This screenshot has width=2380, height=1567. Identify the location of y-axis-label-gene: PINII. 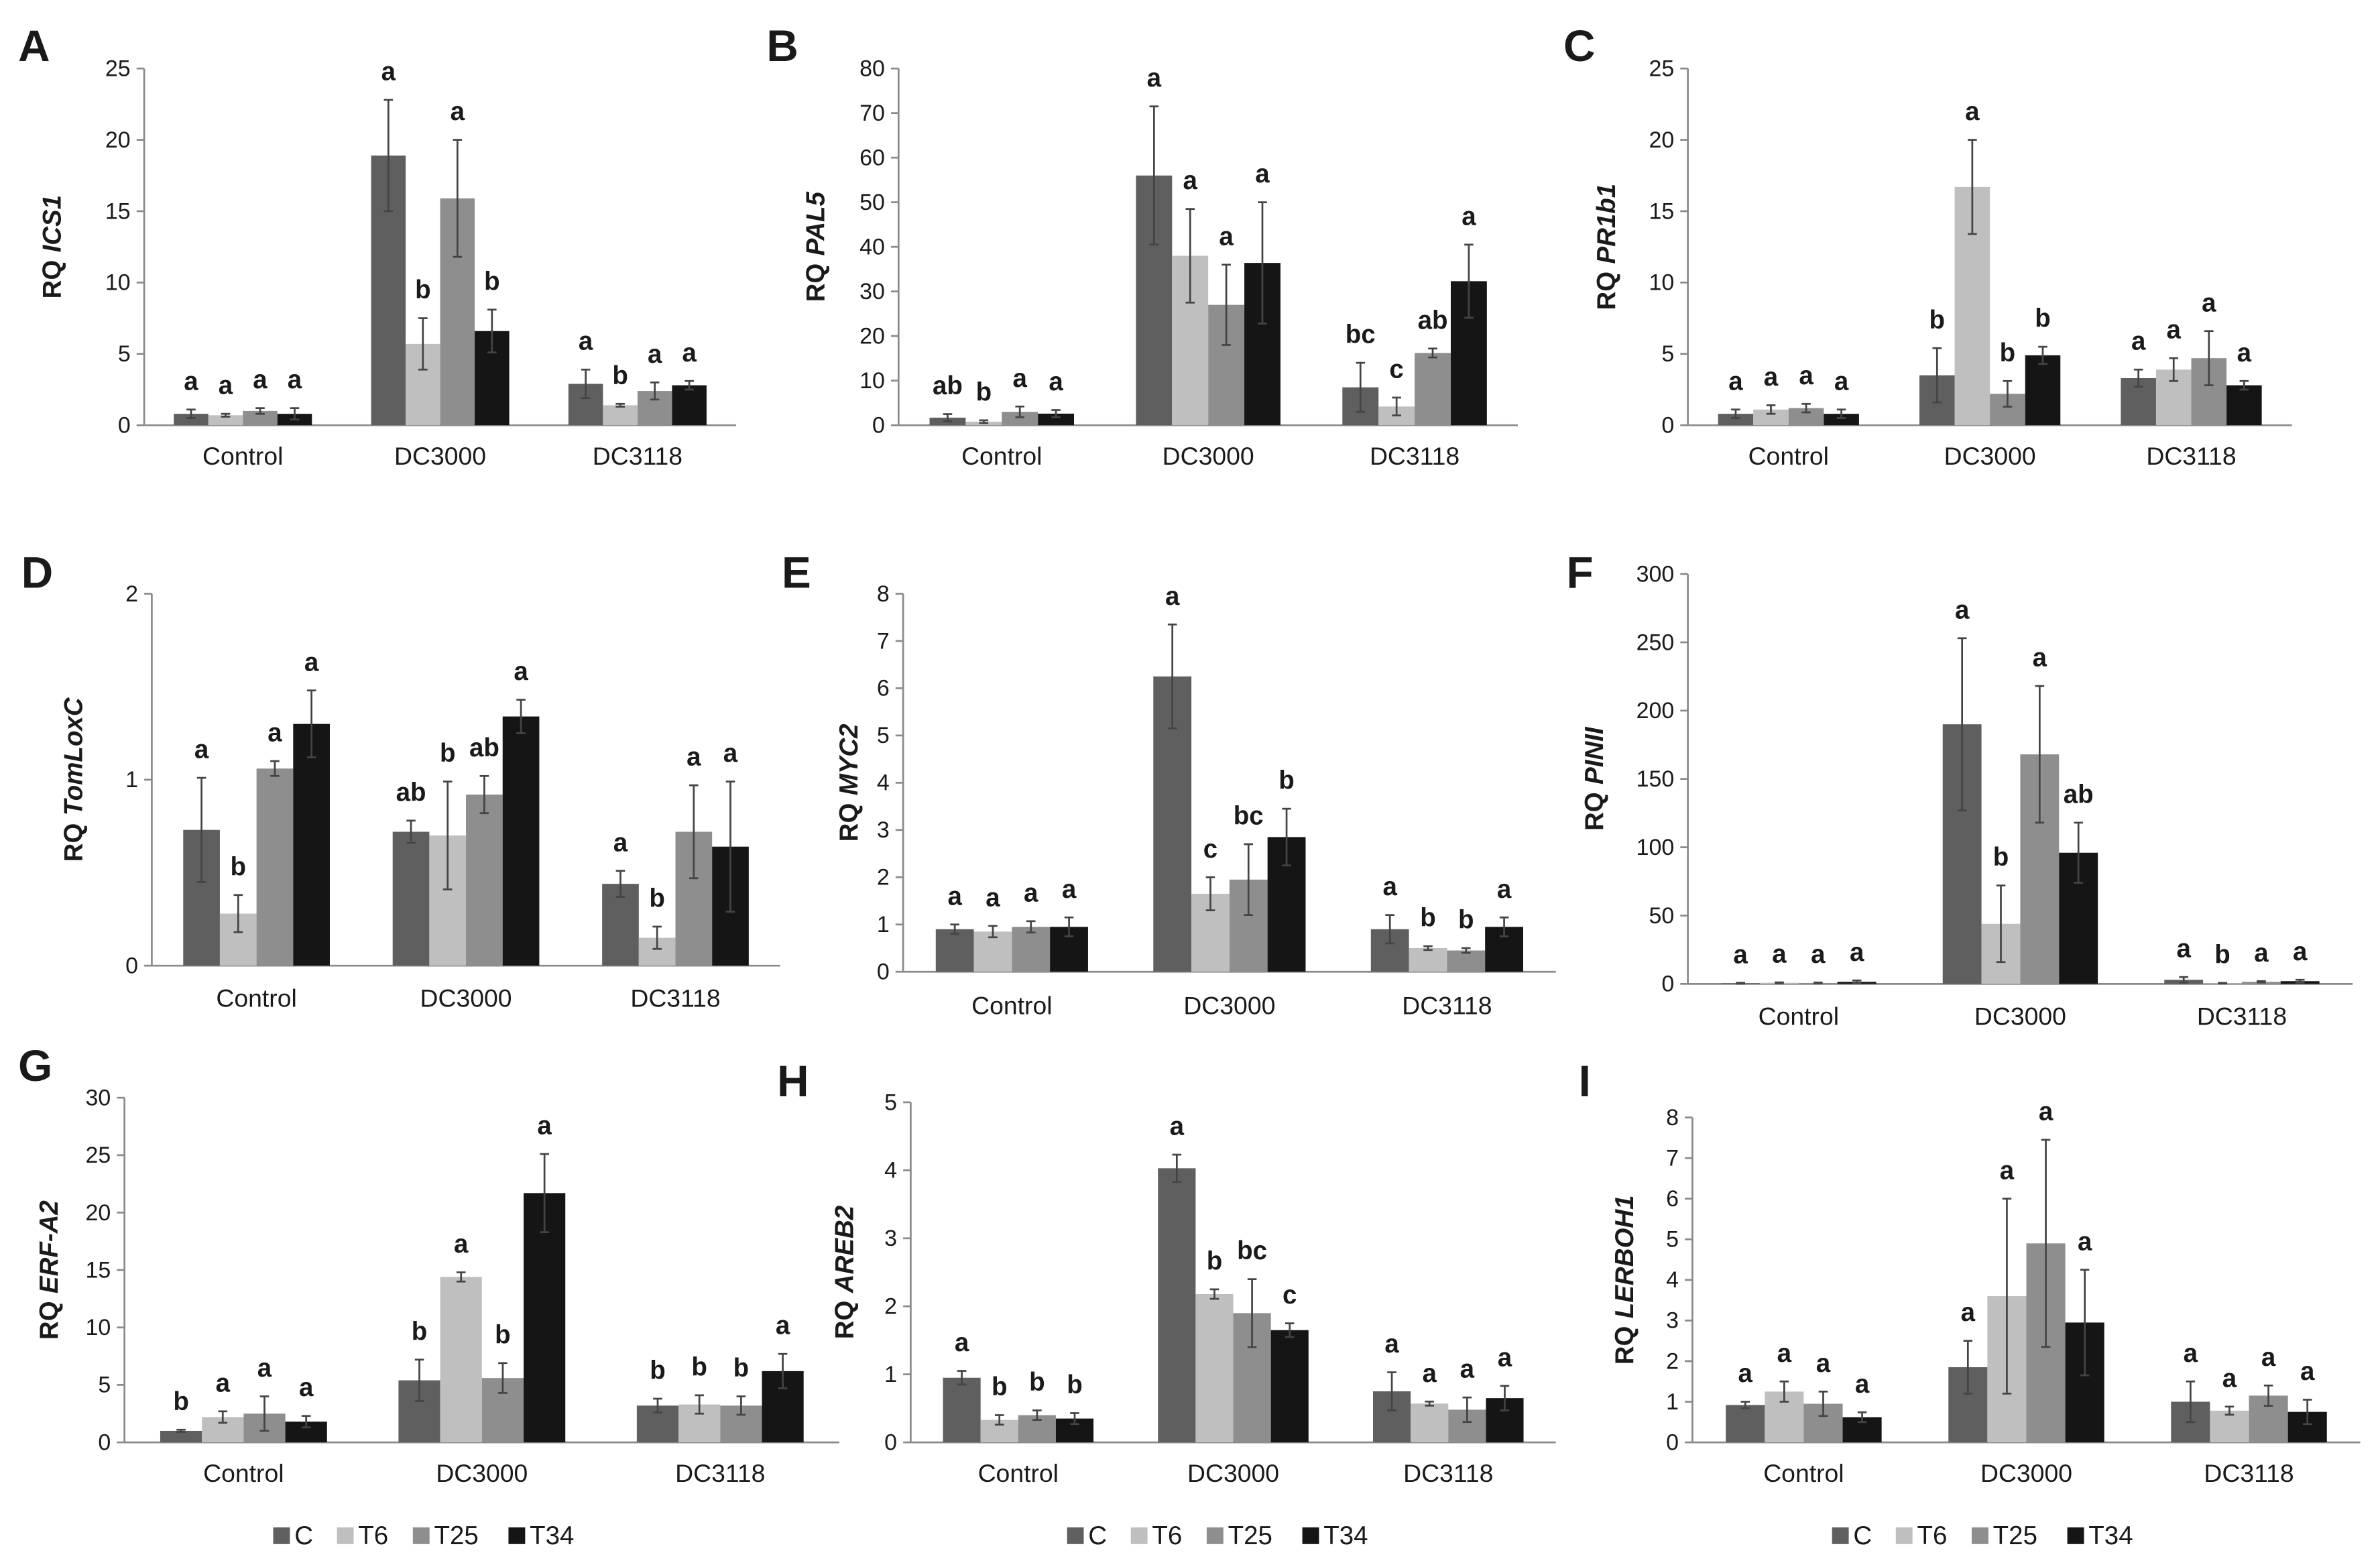
(1594, 755).